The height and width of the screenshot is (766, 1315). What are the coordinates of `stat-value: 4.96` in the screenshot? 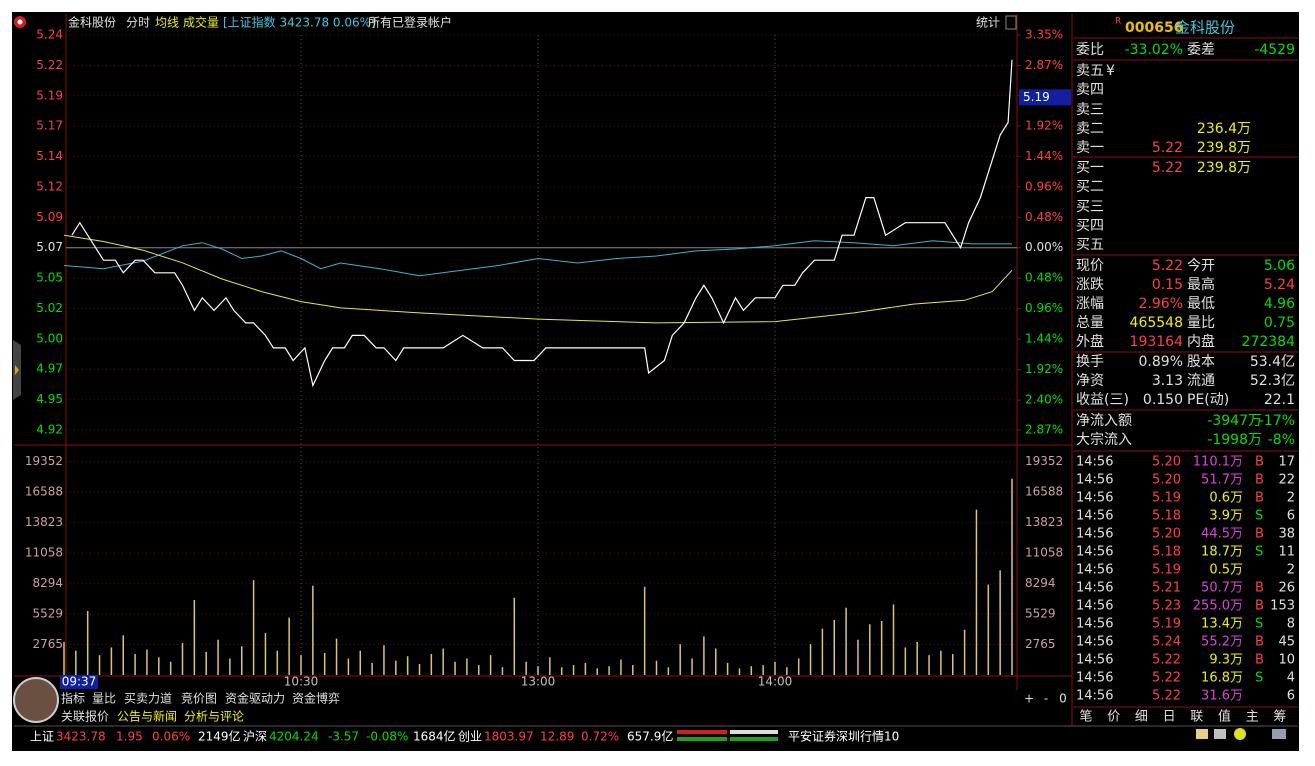 It's located at (1279, 304).